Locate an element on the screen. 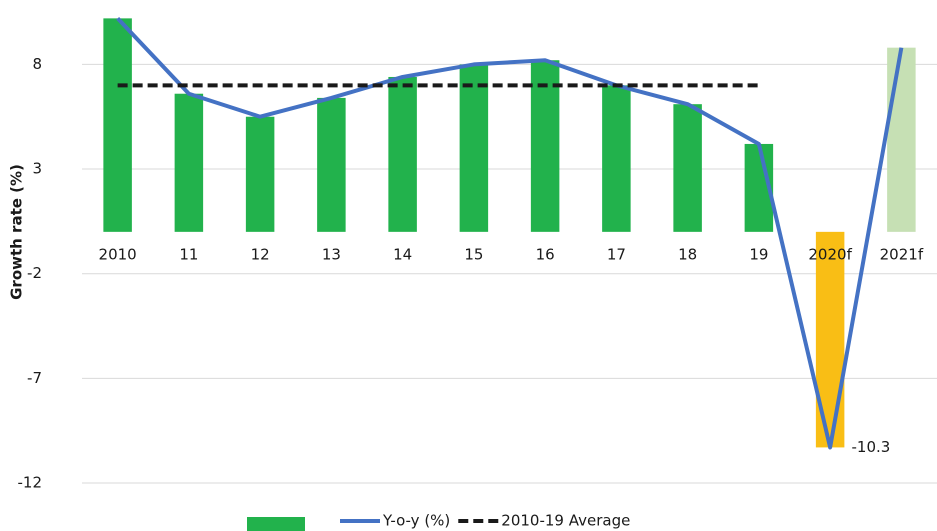 This screenshot has height=531, width=937. x-tick-label: 12 is located at coordinates (260, 254).